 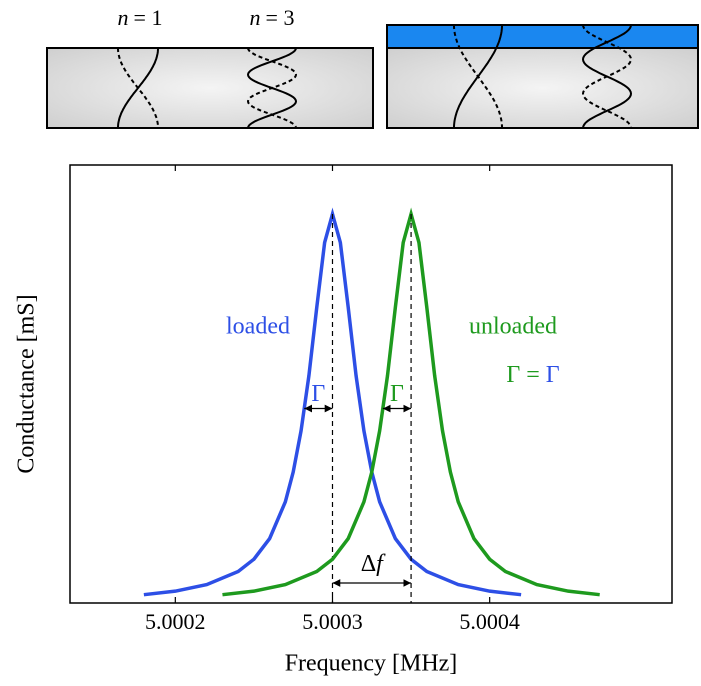 What do you see at coordinates (542, 36) in the screenshot?
I see `film-layer` at bounding box center [542, 36].